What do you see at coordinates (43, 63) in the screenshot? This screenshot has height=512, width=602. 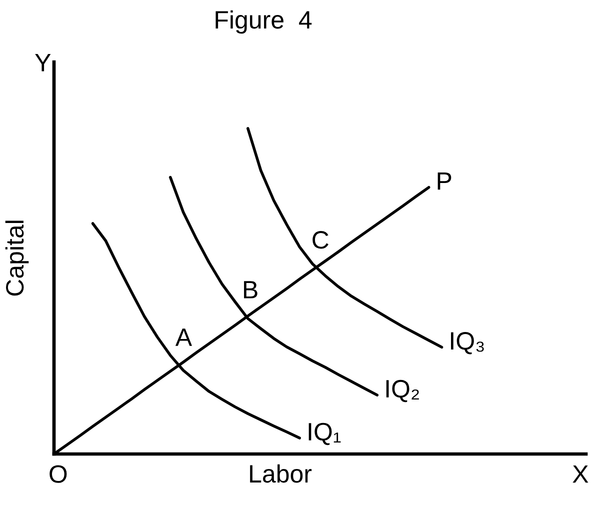 I see `text: Y` at bounding box center [43, 63].